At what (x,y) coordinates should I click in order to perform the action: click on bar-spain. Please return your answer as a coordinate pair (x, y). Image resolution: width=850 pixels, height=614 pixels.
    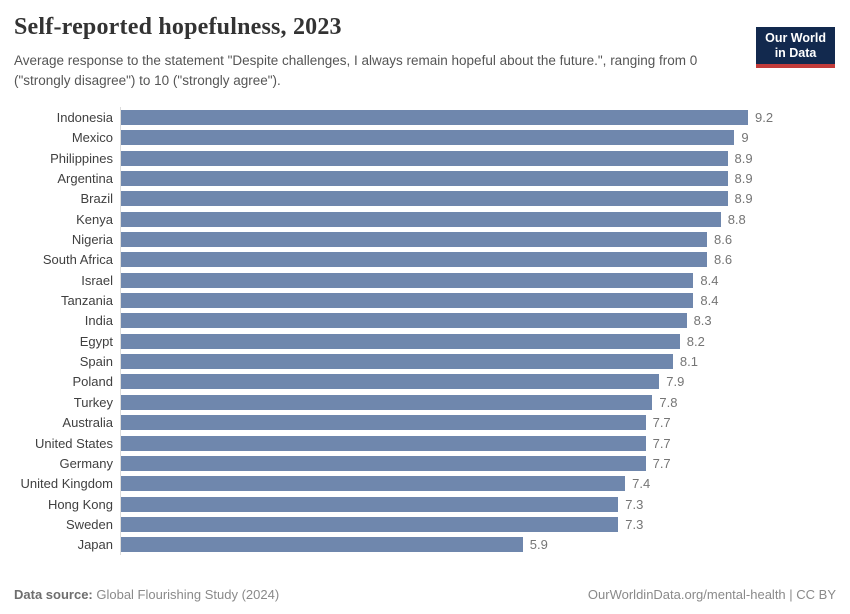
    Looking at the image, I should click on (396, 362).